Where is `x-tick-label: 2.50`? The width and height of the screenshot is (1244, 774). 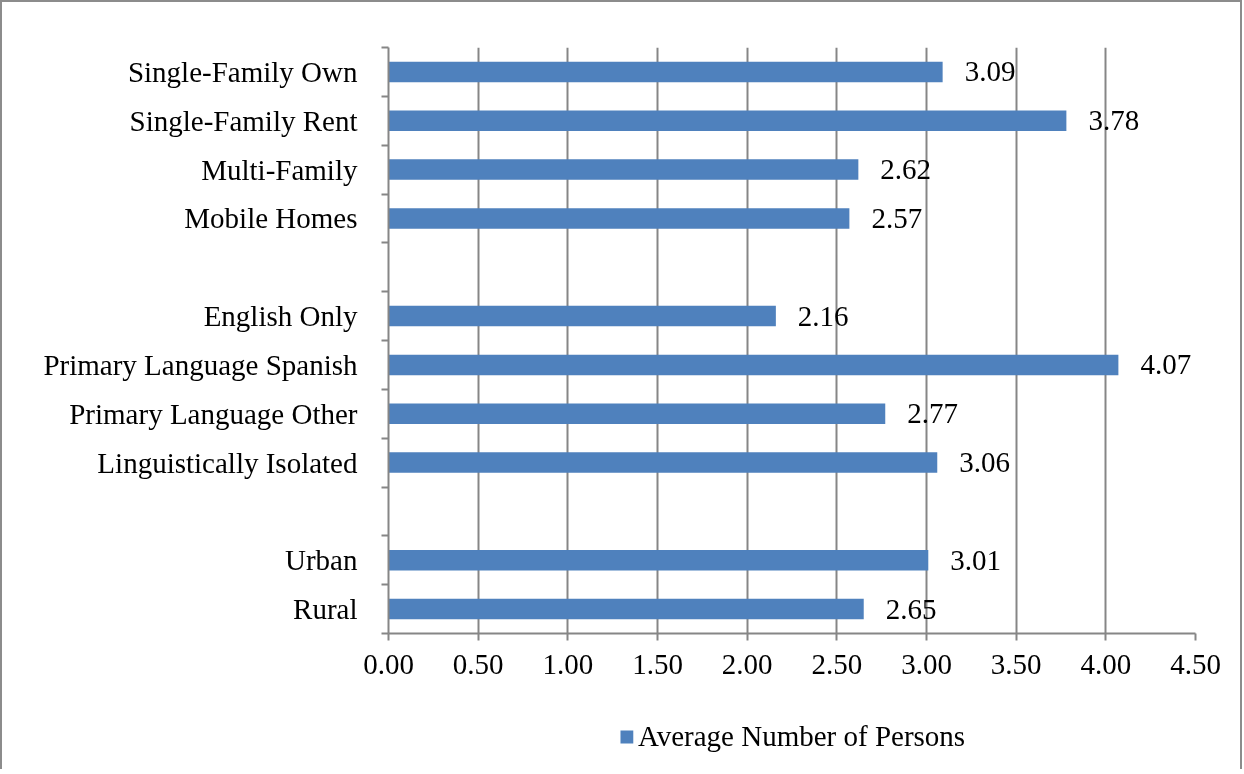 x-tick-label: 2.50 is located at coordinates (837, 663).